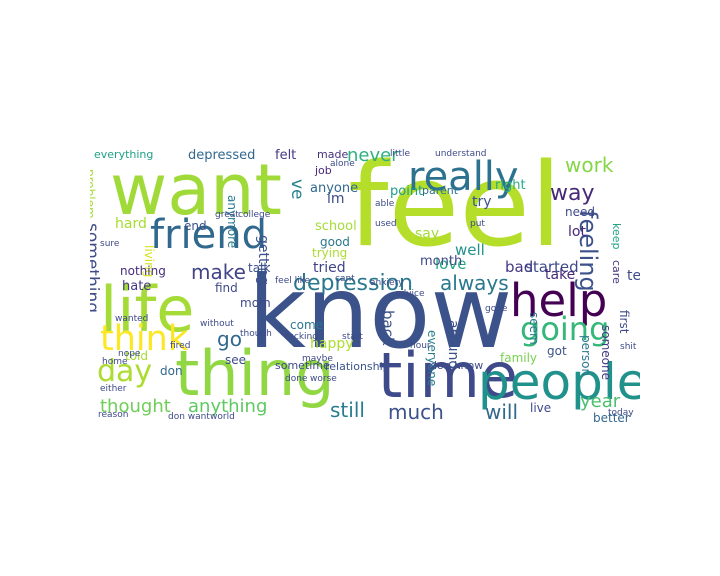 The image size is (720, 576). What do you see at coordinates (586, 356) in the screenshot?
I see `word: person` at bounding box center [586, 356].